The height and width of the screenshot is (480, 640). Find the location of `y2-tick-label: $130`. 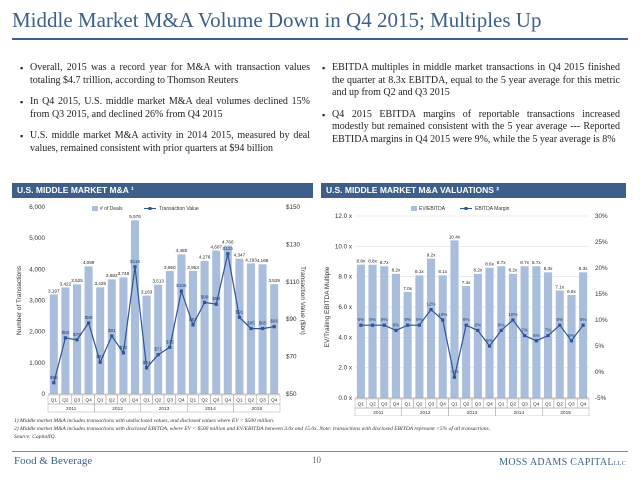

y2-tick-label: $130 is located at coordinates (293, 244).